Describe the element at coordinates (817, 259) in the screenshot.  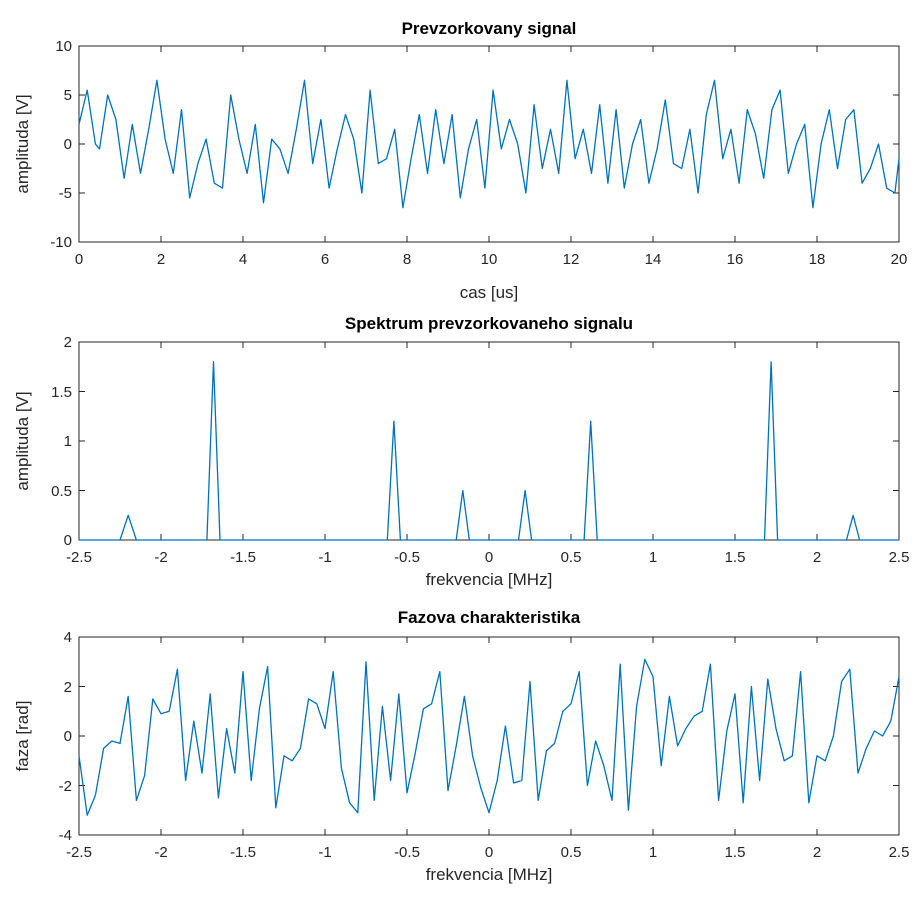
I see `x-tick-label: 18` at that location.